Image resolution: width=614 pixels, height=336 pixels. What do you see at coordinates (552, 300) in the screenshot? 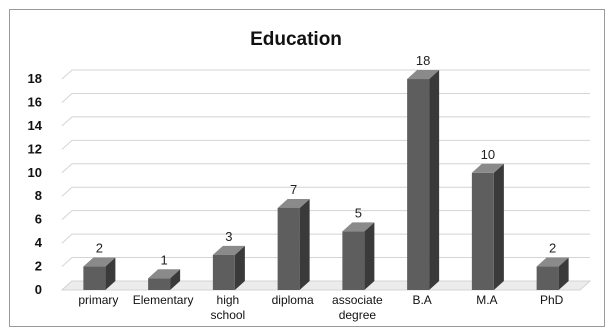
I see `x-tick-label: PhD` at bounding box center [552, 300].